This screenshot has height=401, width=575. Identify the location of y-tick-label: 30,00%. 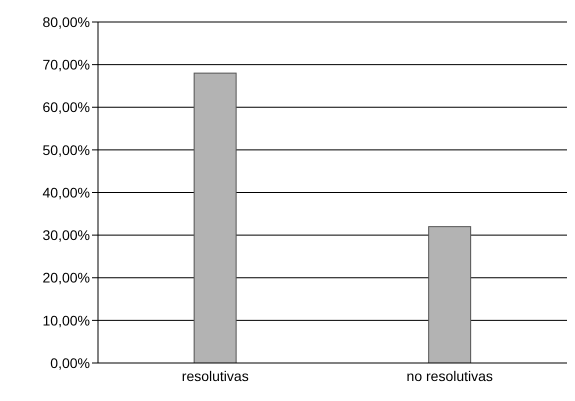
(66, 235).